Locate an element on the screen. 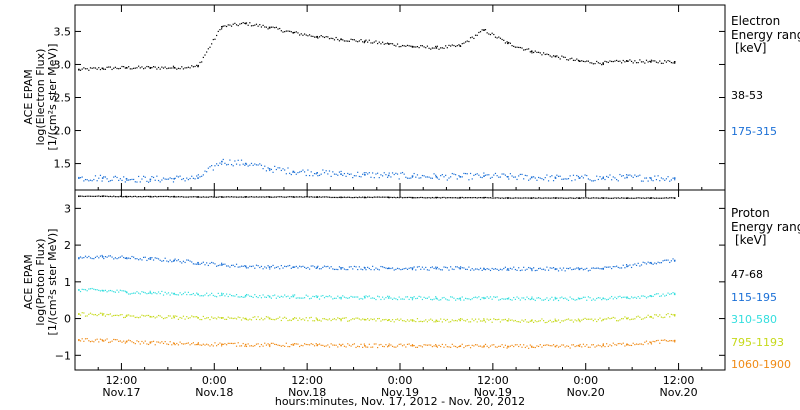 This screenshot has width=800, height=410. electron-ylabel-line-2: log(Electron Flux) is located at coordinates (40, 97).